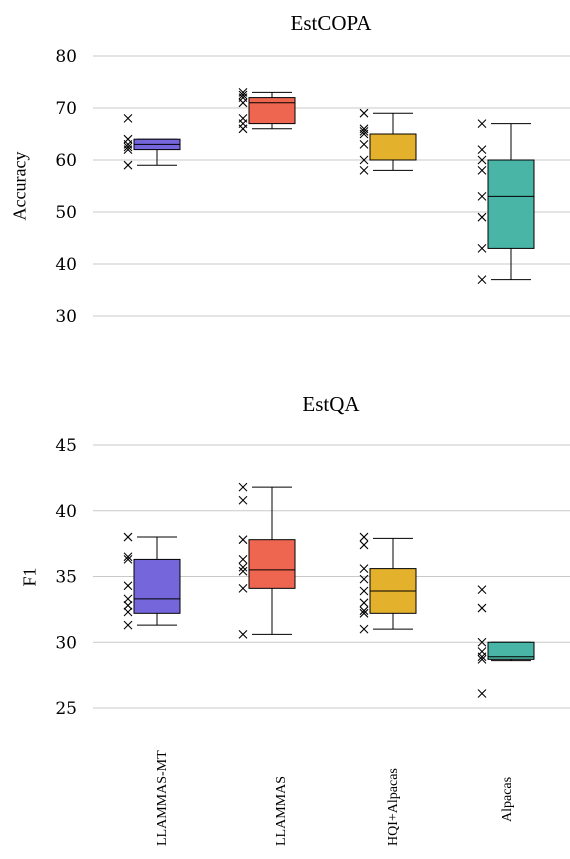  I want to click on y-tick-label-estcopa-50: 50, so click(66, 213).